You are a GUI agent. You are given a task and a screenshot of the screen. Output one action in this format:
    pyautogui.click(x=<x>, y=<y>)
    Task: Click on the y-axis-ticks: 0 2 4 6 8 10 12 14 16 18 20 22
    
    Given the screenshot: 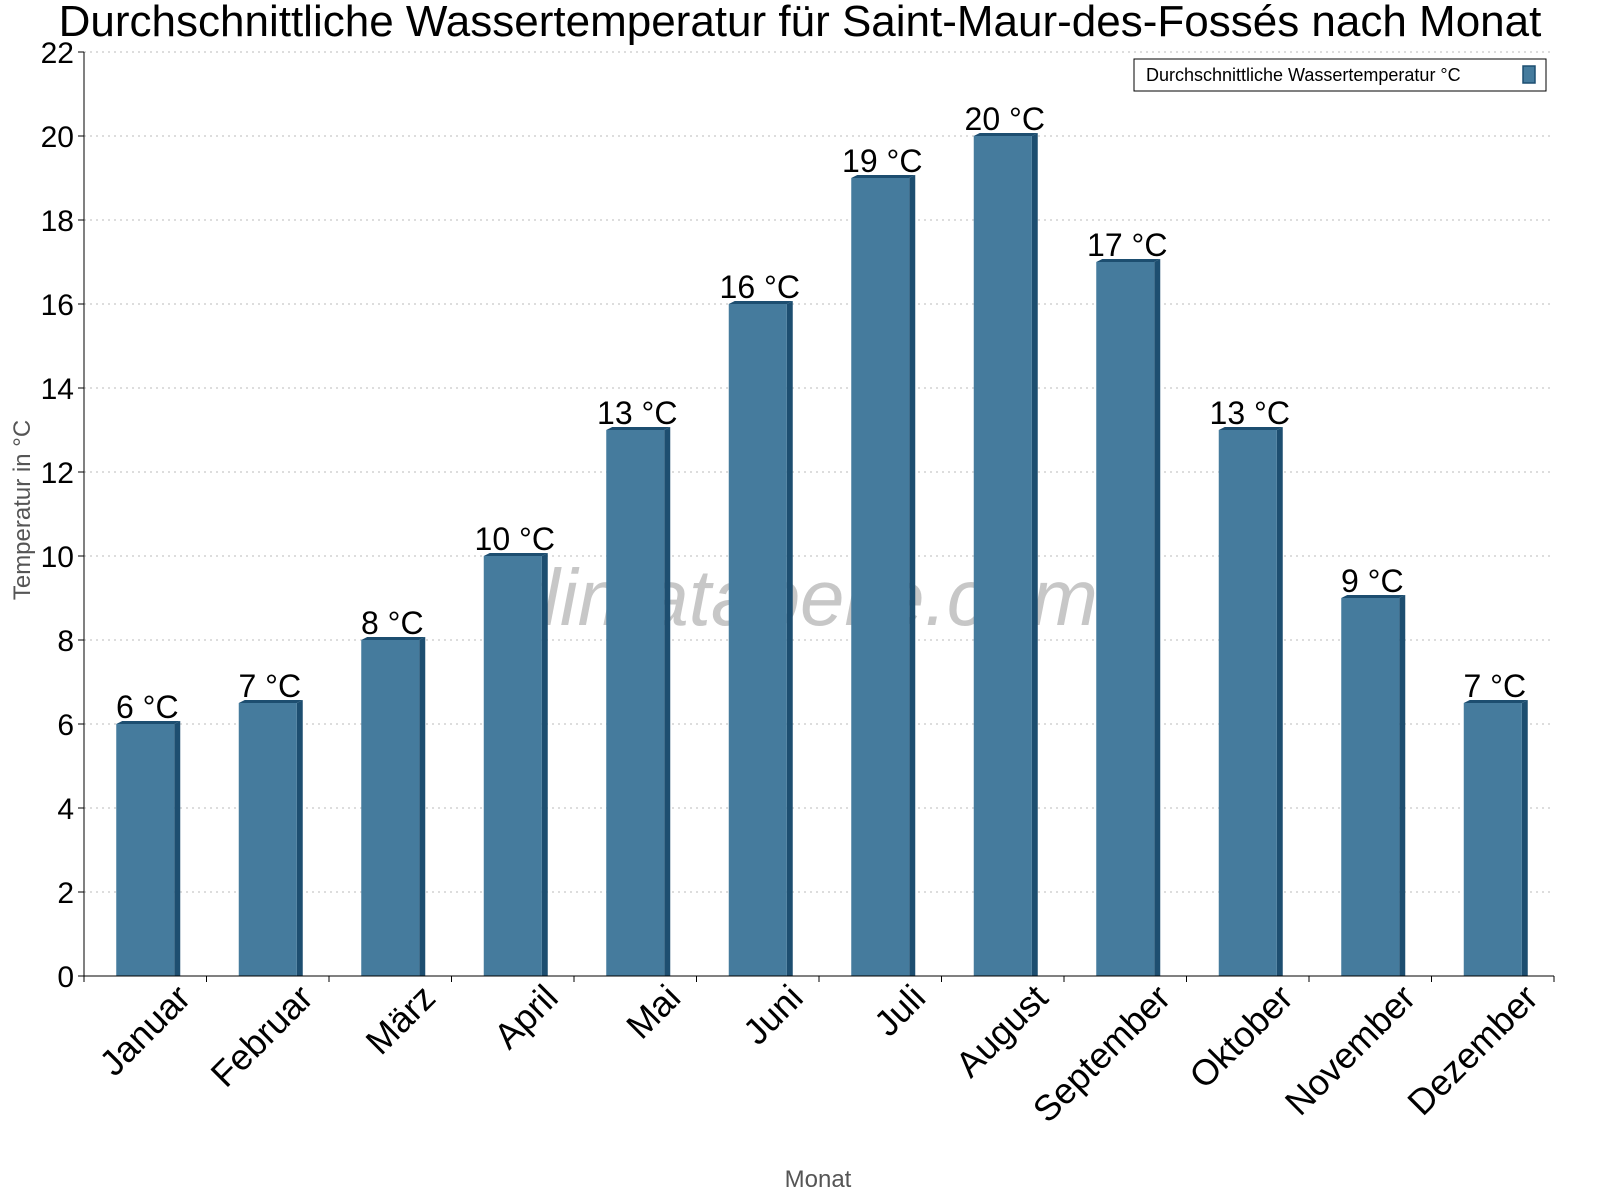 What is the action you would take?
    pyautogui.click(x=62, y=515)
    